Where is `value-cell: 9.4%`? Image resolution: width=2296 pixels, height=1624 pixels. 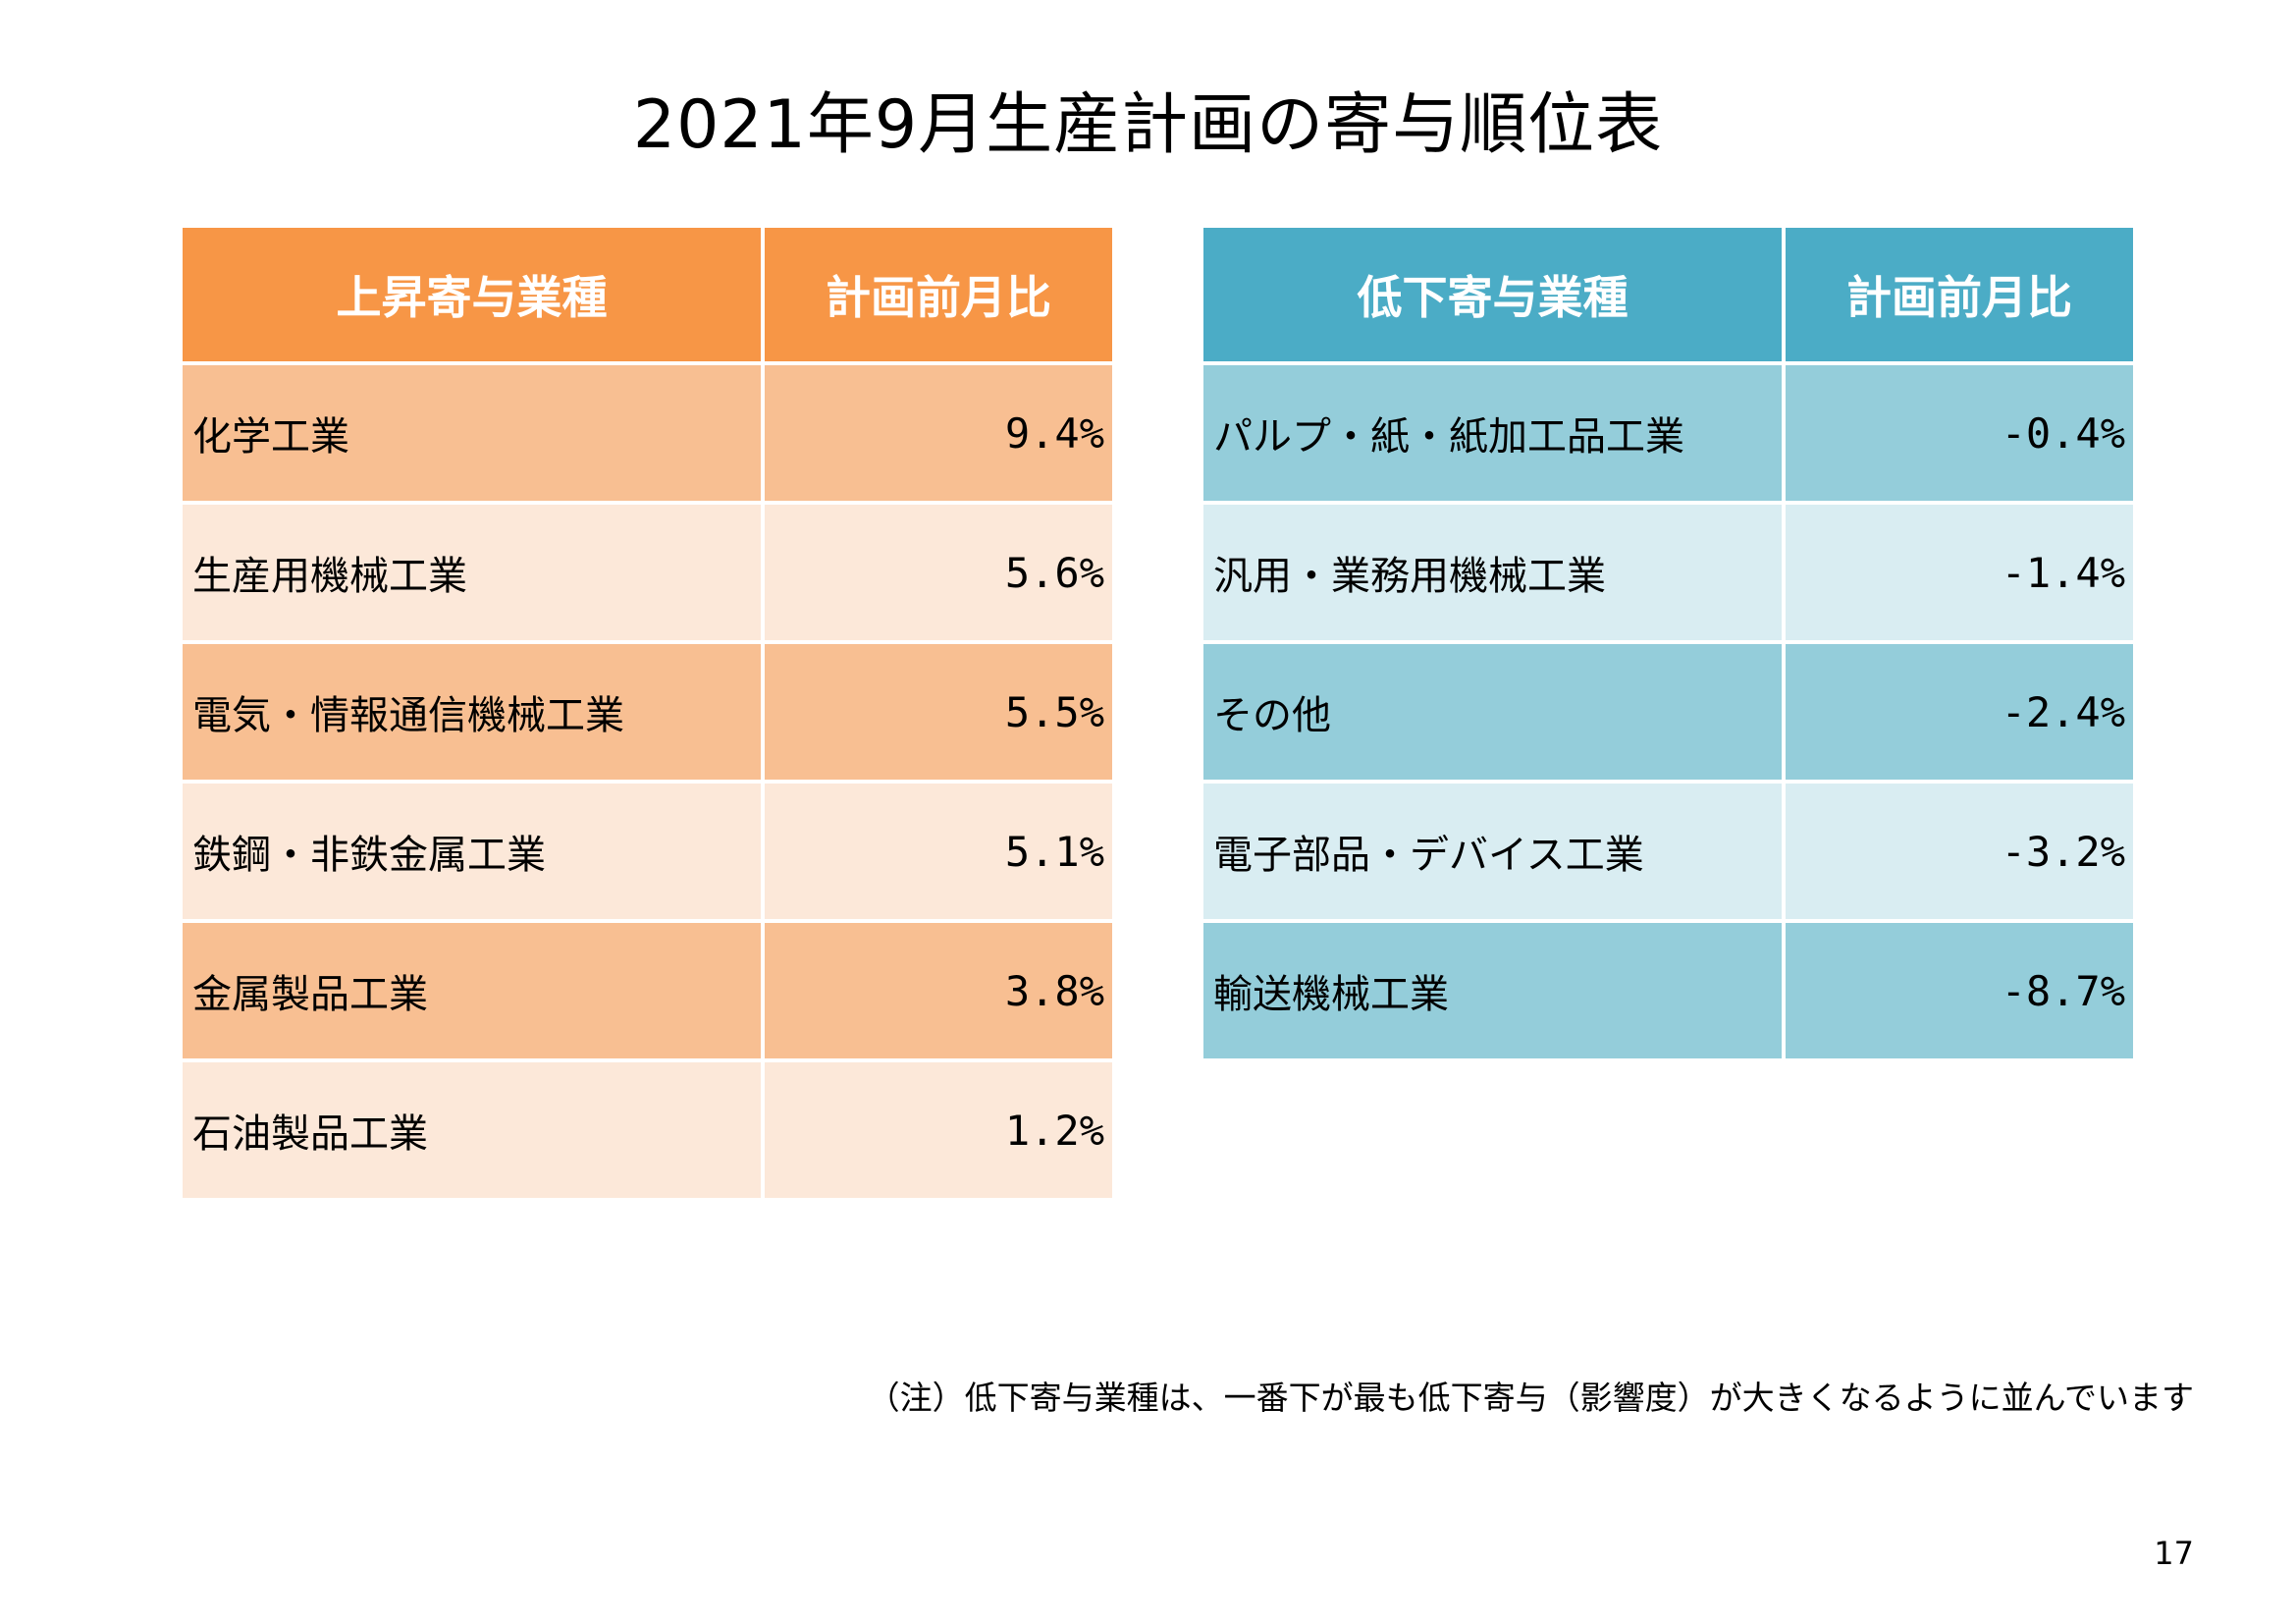 value-cell: 9.4% is located at coordinates (938, 433).